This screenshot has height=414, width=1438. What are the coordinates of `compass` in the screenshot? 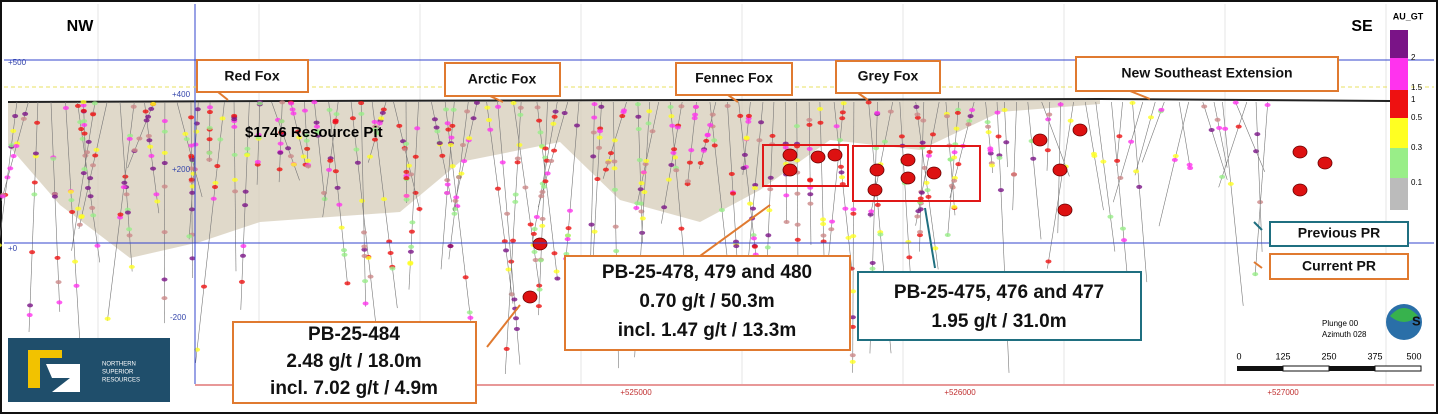 It's located at (1404, 315).